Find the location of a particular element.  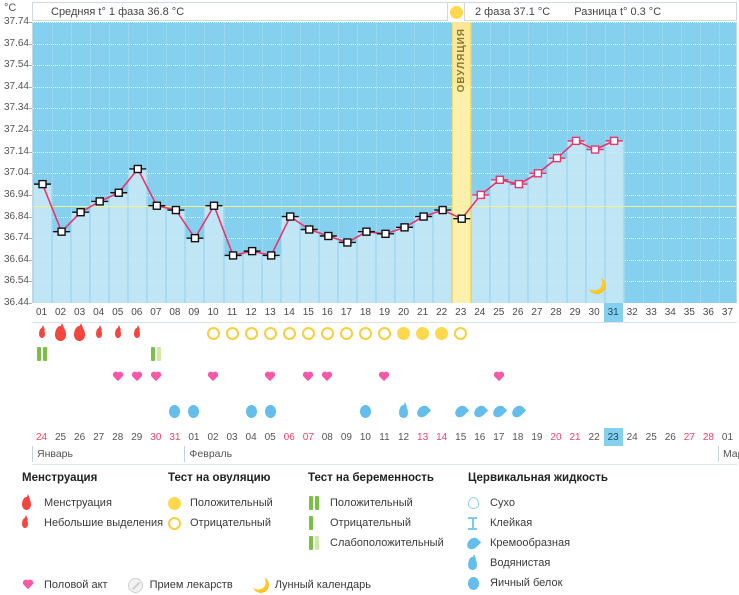

cycle-day-cell: 28 is located at coordinates (556, 312).